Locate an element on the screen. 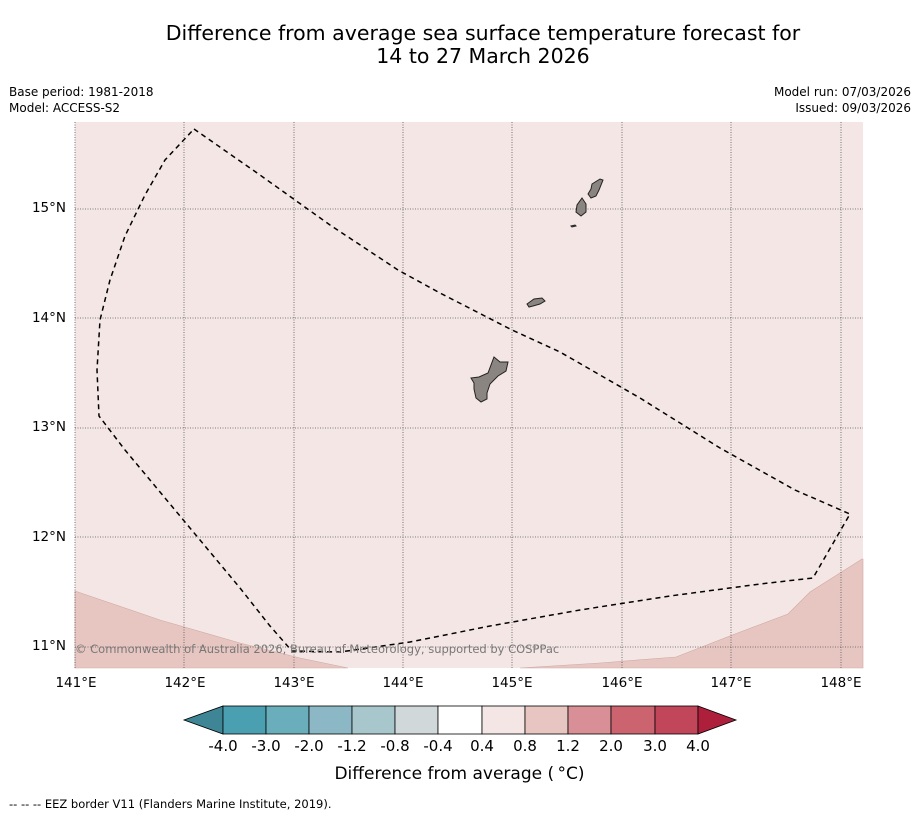 This screenshot has width=919, height=816. lat-label: 15°N is located at coordinates (48, 208).